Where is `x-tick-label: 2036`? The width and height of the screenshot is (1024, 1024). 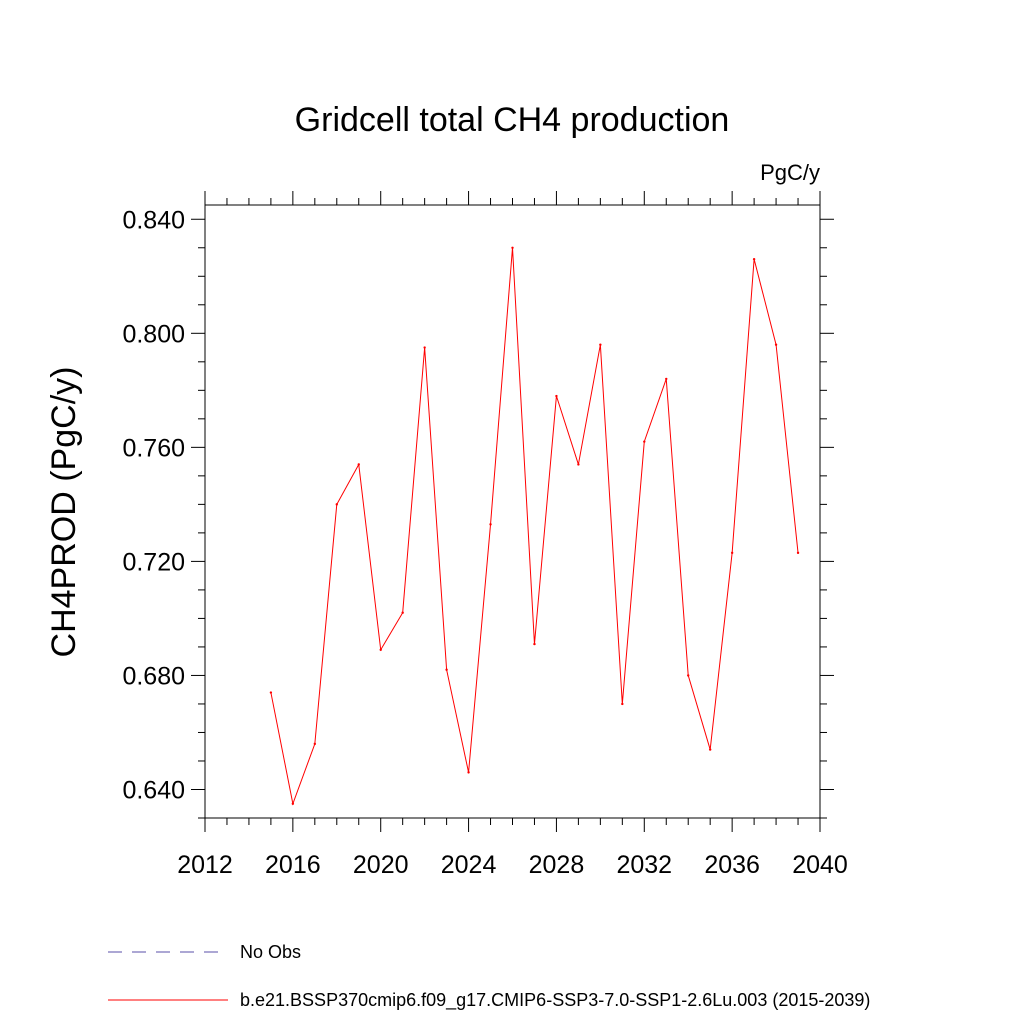 x-tick-label: 2036 is located at coordinates (732, 865).